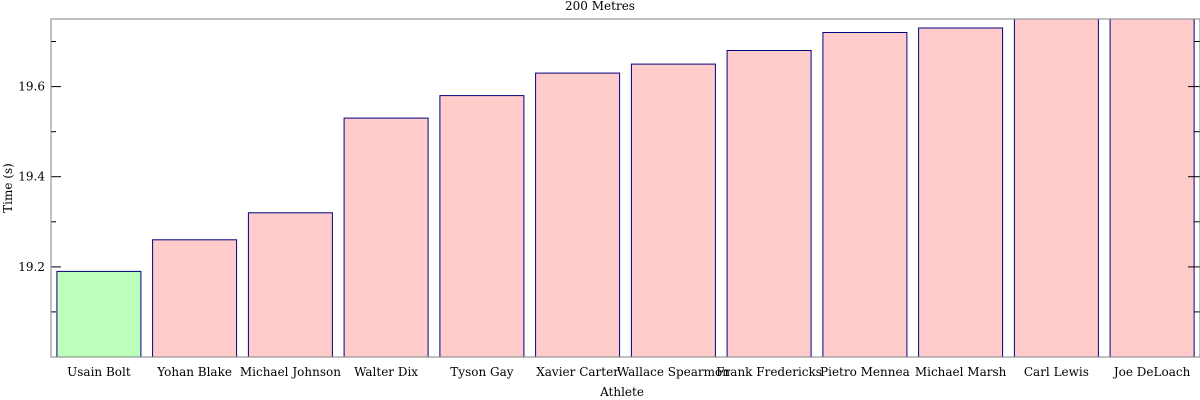 The width and height of the screenshot is (1200, 400). Describe the element at coordinates (31, 267) in the screenshot. I see `y-tick-label-0: 19.2` at that location.